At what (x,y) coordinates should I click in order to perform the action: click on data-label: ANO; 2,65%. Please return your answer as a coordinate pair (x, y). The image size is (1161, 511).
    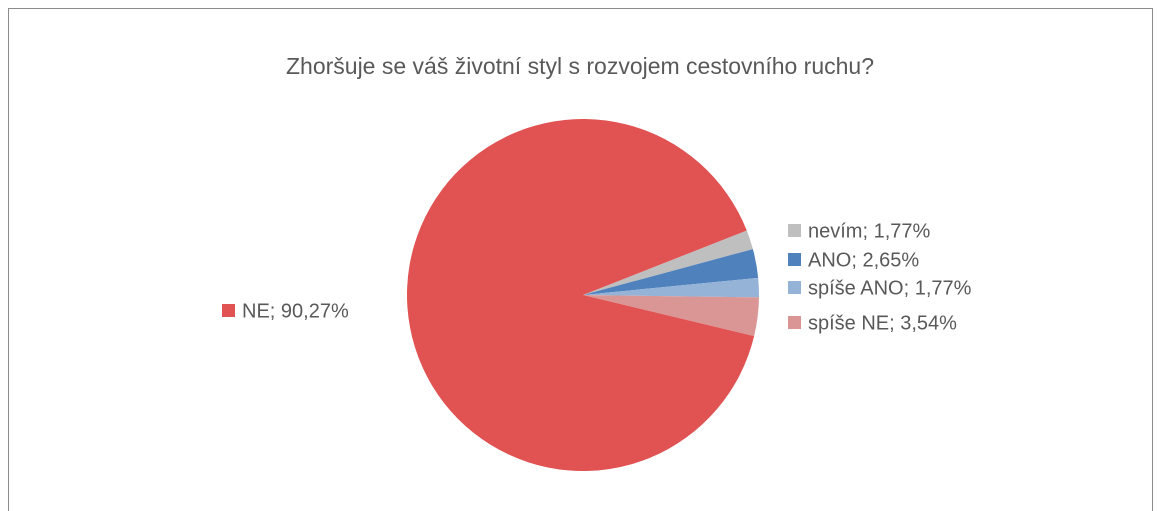
    Looking at the image, I should click on (863, 260).